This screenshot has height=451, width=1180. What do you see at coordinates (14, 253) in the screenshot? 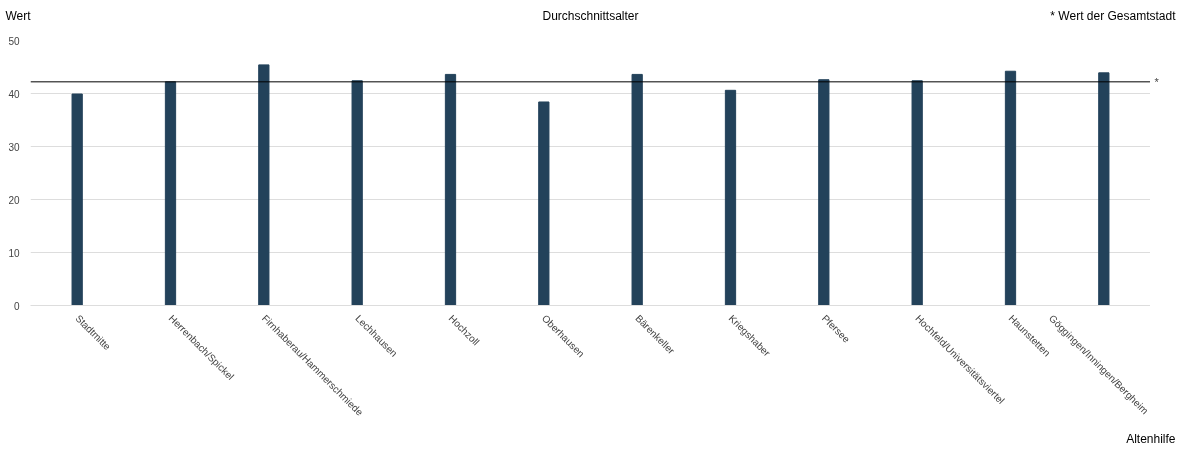
I see `y-tick-label: 10` at bounding box center [14, 253].